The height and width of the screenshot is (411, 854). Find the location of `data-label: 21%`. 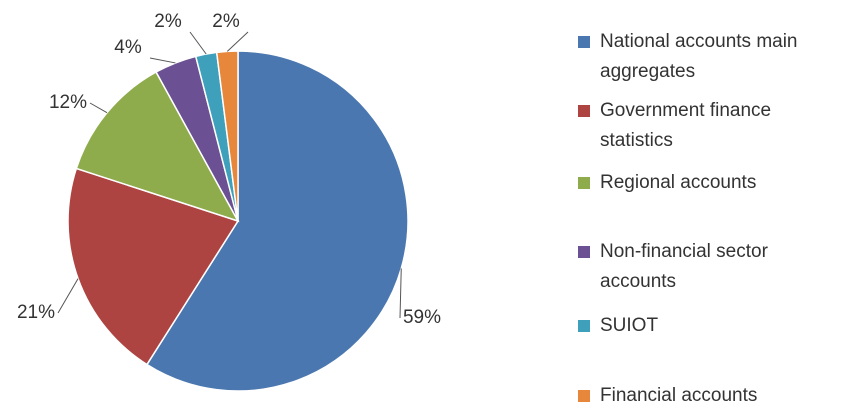

data-label: 21% is located at coordinates (36, 312).